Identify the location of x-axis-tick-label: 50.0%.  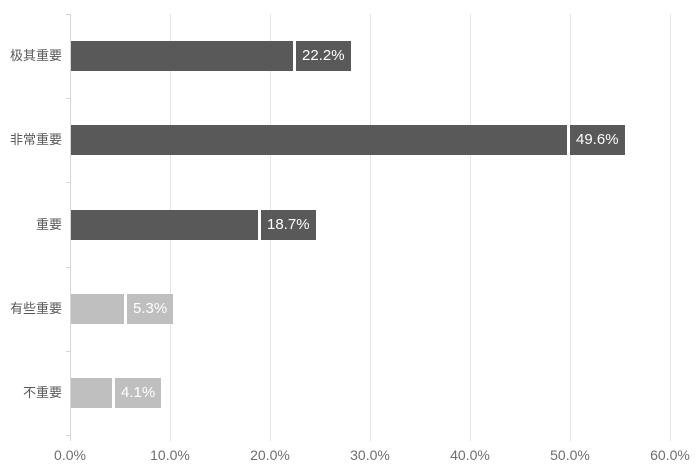
(570, 455).